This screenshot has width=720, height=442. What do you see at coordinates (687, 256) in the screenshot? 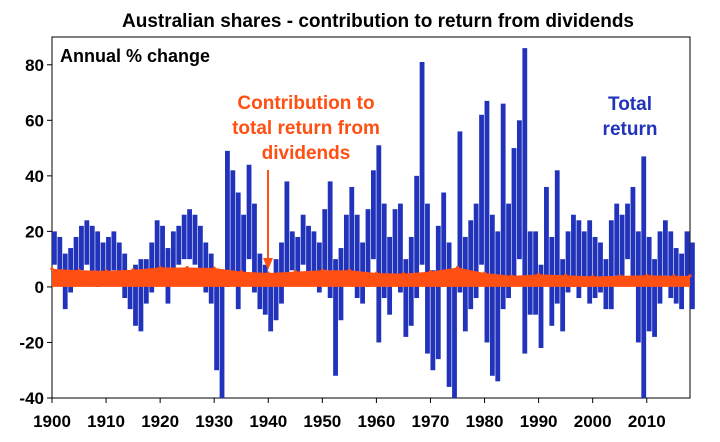
I see `total-return-bar-2017` at bounding box center [687, 256].